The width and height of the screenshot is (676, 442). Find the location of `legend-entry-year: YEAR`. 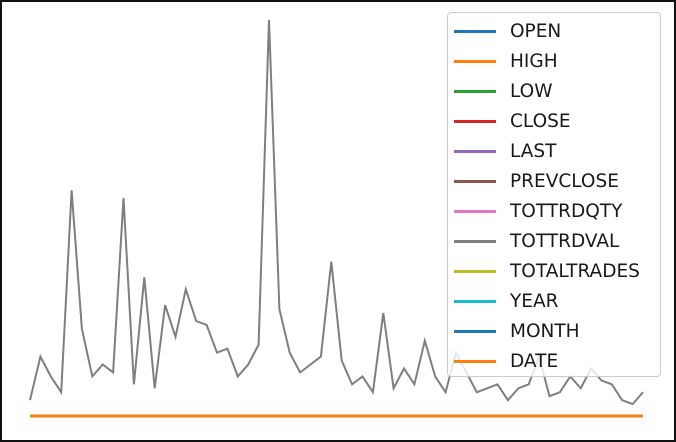

legend-entry-year: YEAR is located at coordinates (555, 301).